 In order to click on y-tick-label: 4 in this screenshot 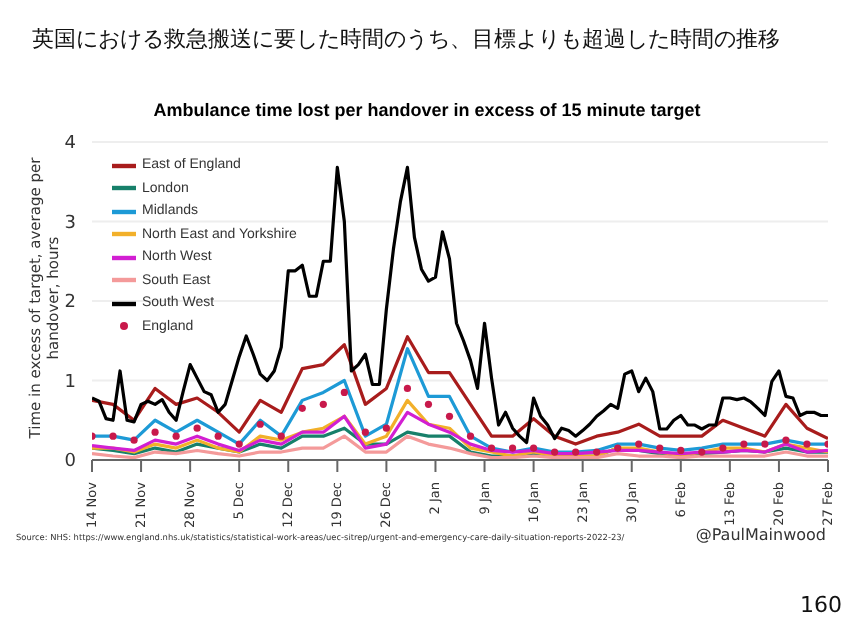, I will do `click(70, 144)`.